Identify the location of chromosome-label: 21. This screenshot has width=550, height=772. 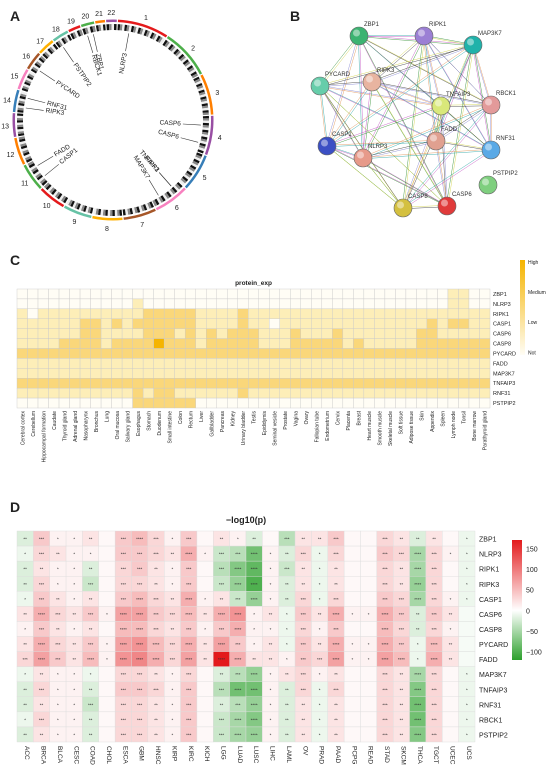
(99, 14).